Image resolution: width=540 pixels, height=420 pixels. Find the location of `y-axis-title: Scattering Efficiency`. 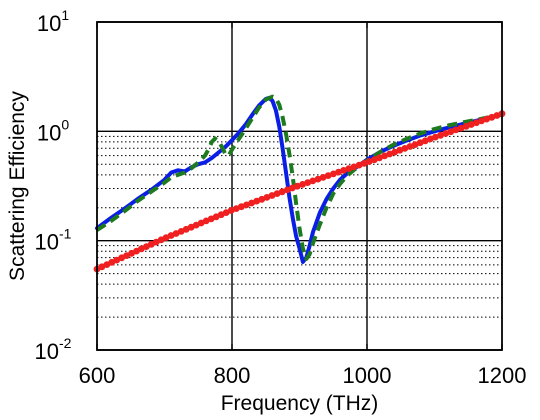

y-axis-title: Scattering Efficiency is located at coordinates (17, 186).